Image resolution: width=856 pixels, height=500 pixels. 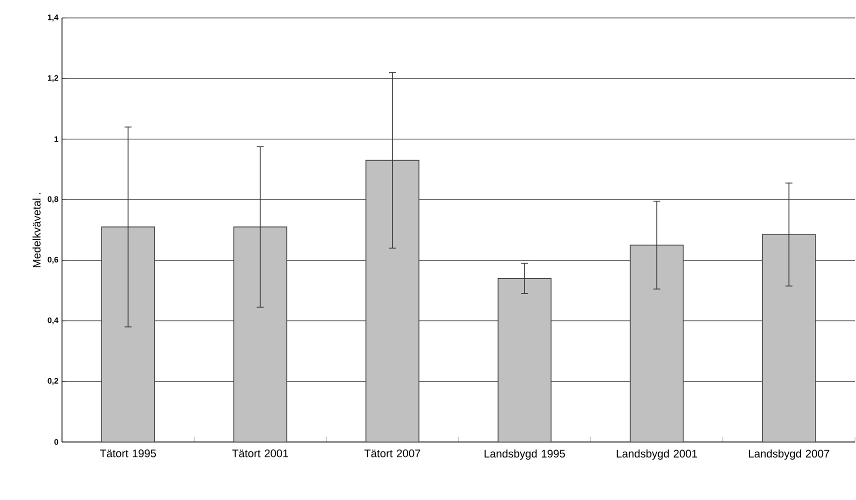 I want to click on x-tick-label: Tätort 2001, so click(x=260, y=454).